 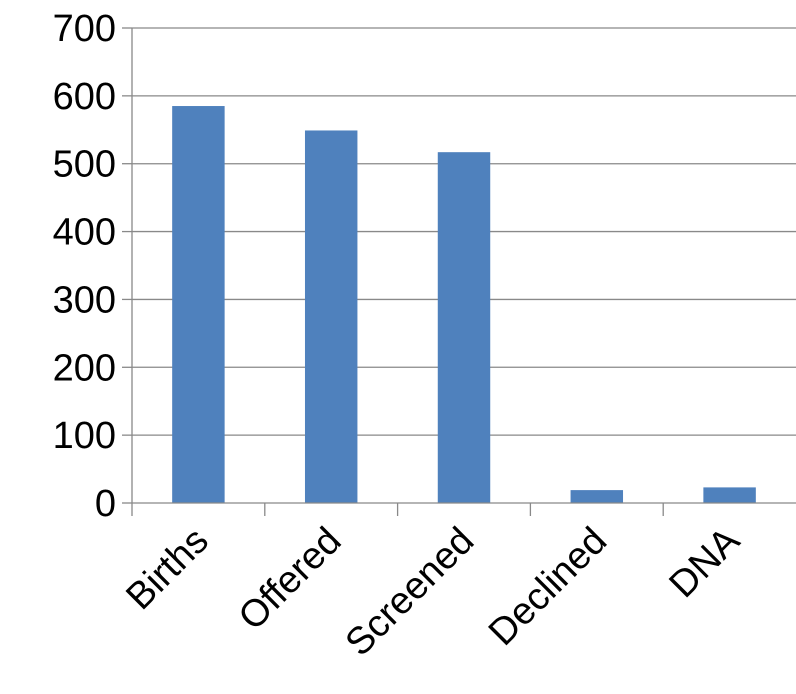 I want to click on y-tick-label: 600, so click(x=84, y=97).